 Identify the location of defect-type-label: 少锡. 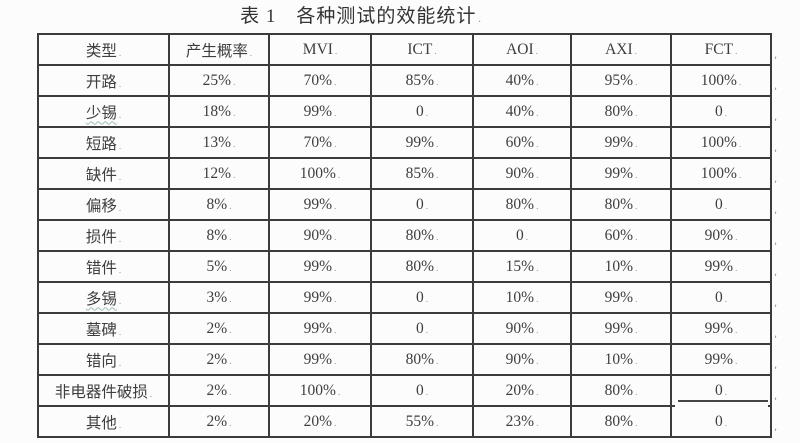
(101, 113).